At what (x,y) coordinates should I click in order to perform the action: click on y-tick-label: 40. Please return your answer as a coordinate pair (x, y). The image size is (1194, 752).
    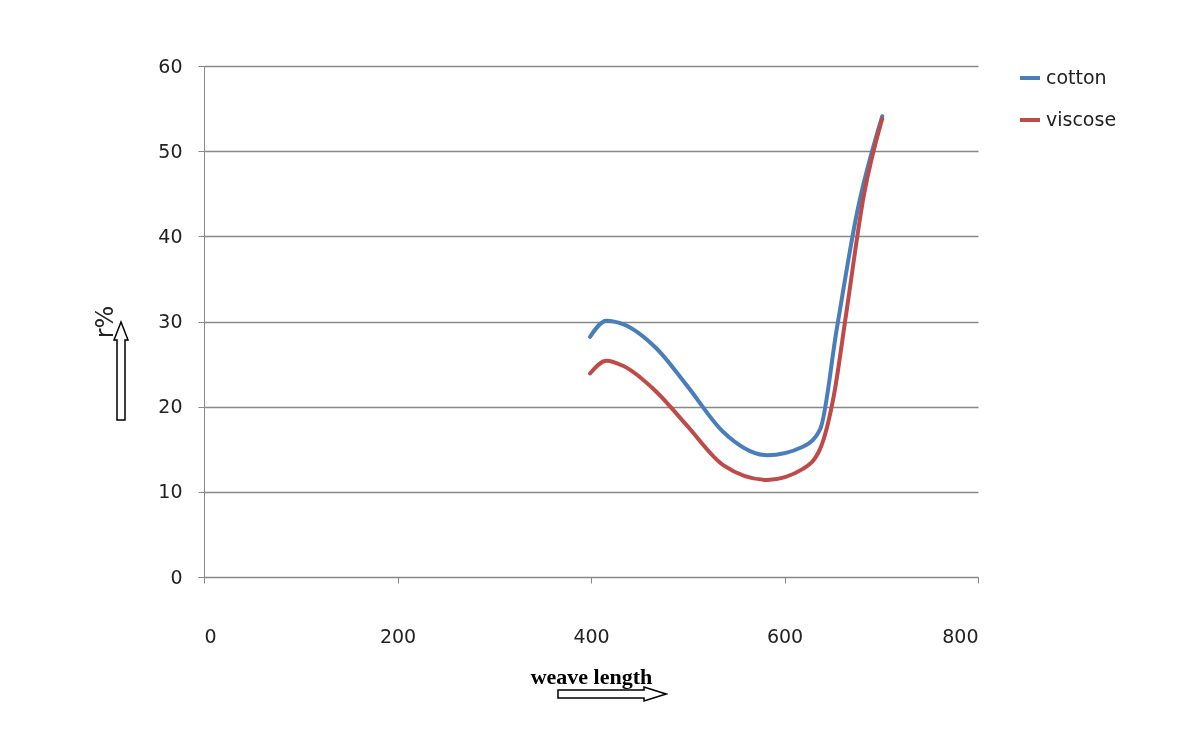
    Looking at the image, I should click on (170, 235).